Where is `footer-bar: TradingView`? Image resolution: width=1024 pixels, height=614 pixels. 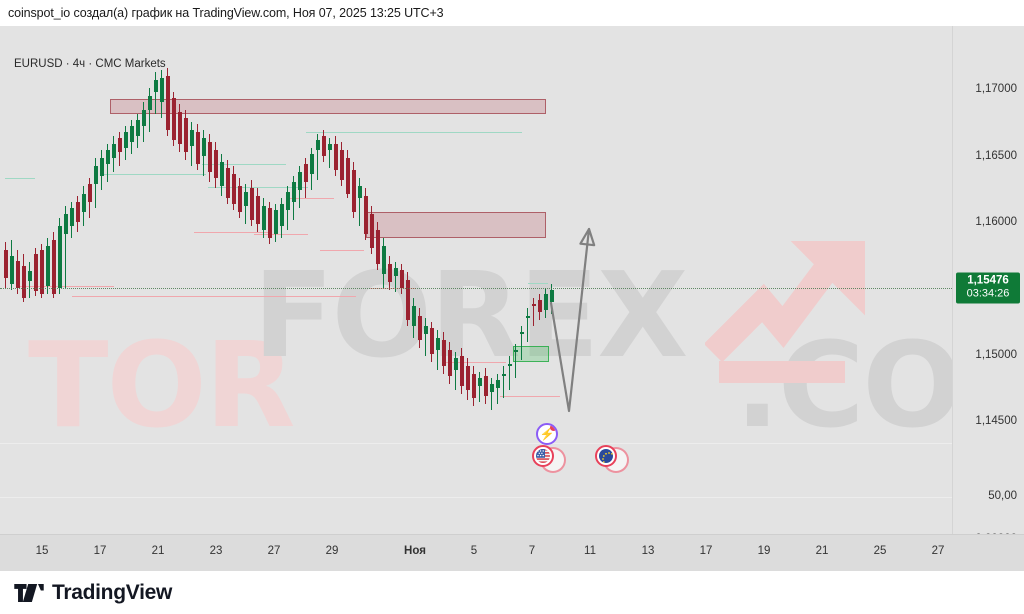
footer-bar: TradingView is located at coordinates (512, 592).